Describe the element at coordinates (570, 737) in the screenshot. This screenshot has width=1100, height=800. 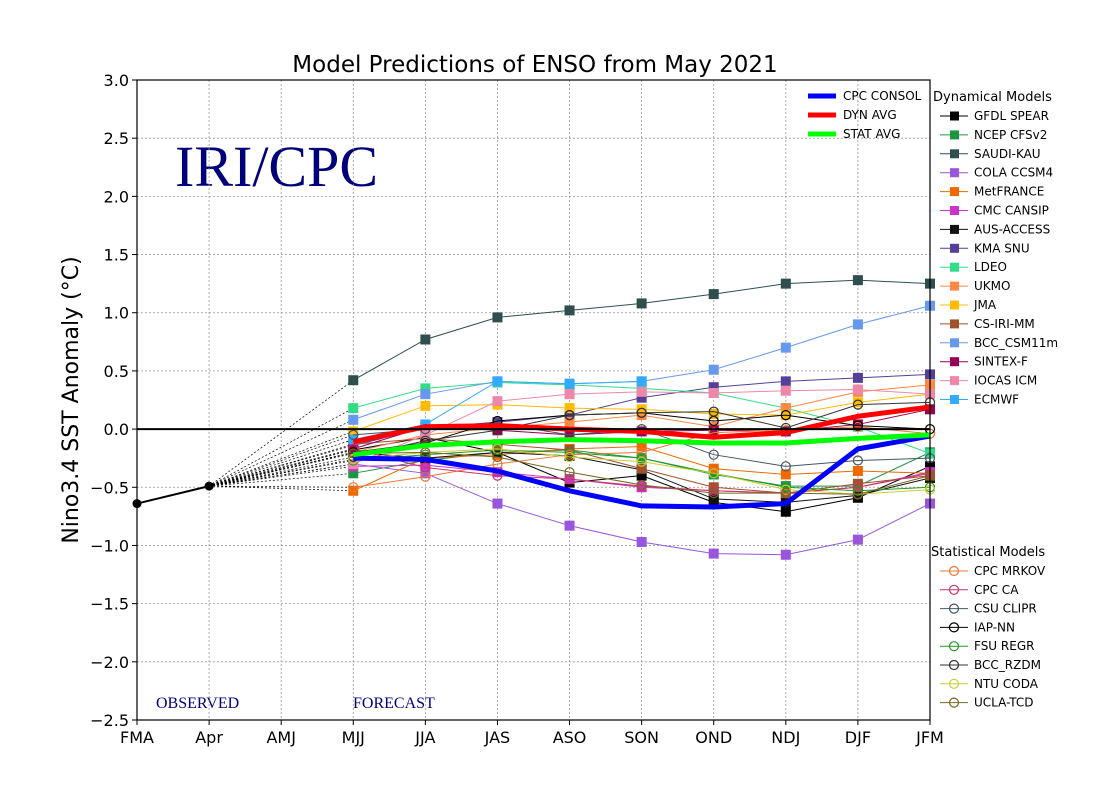
I see `x-tick-label: ASO` at that location.